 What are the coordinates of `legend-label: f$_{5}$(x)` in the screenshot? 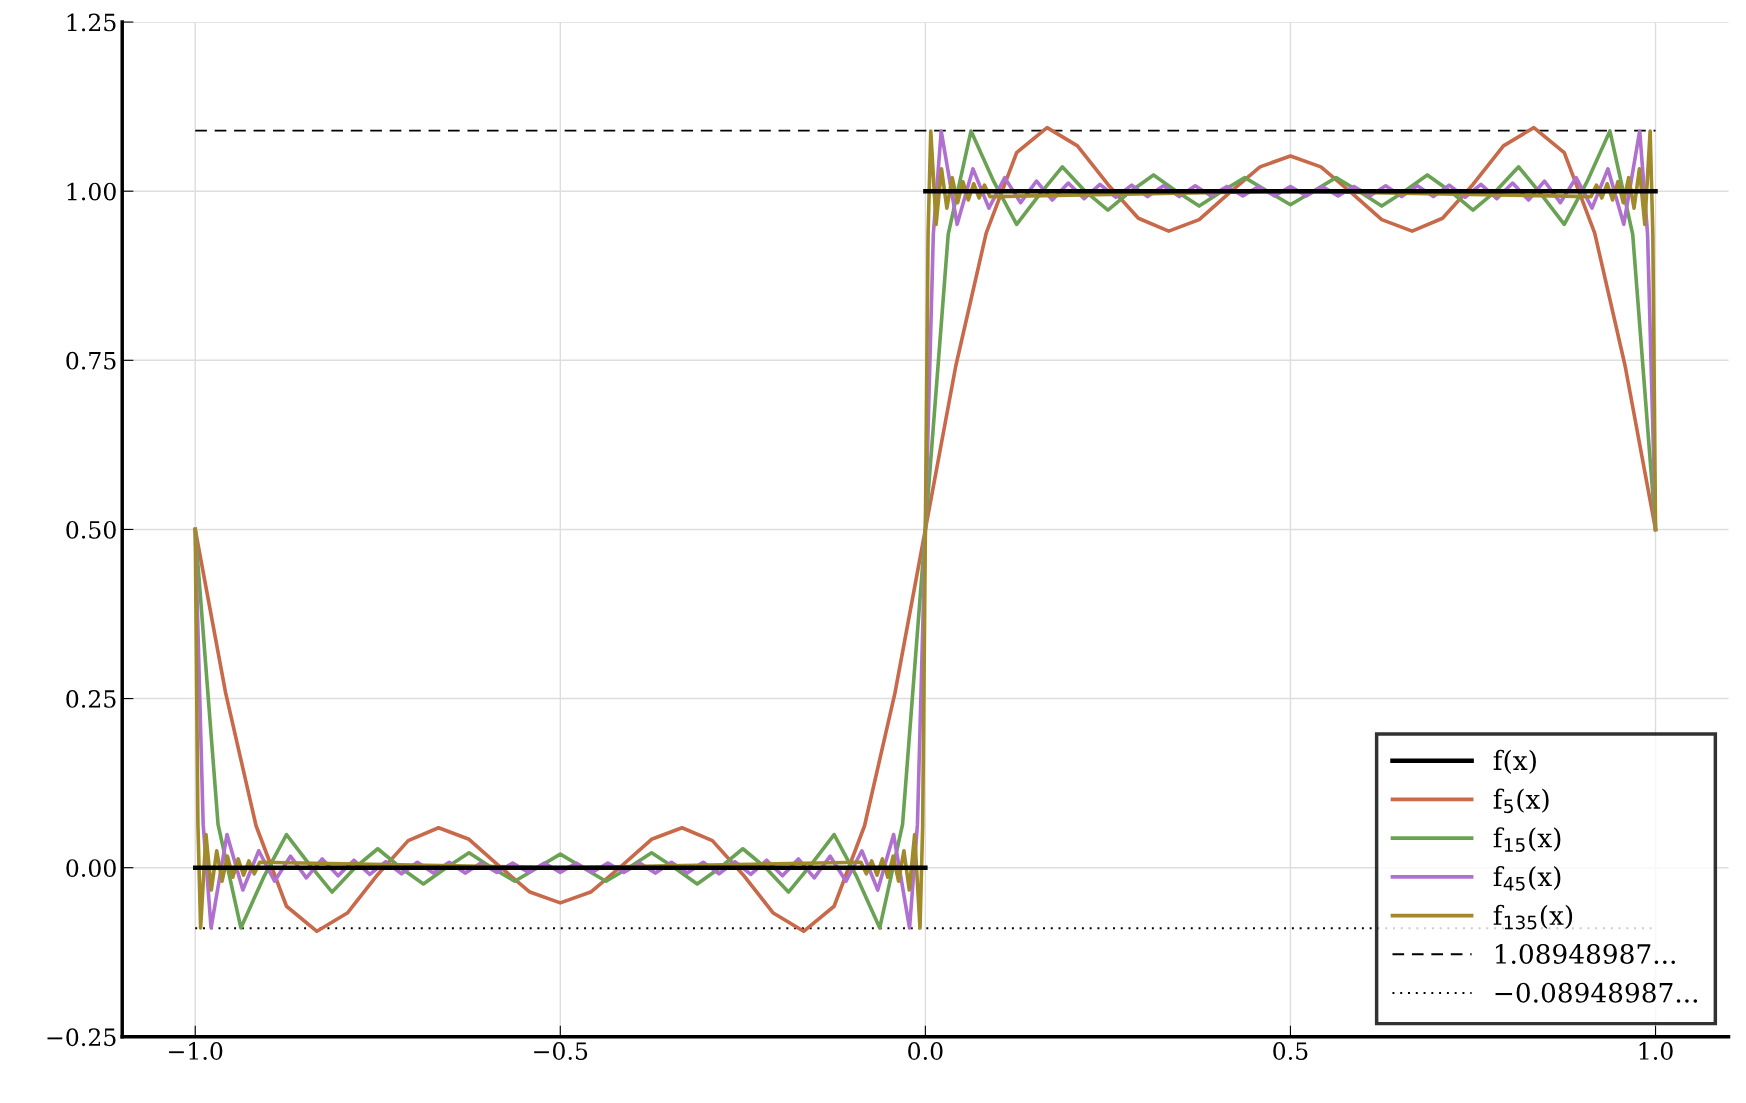 It's located at (1521, 801).